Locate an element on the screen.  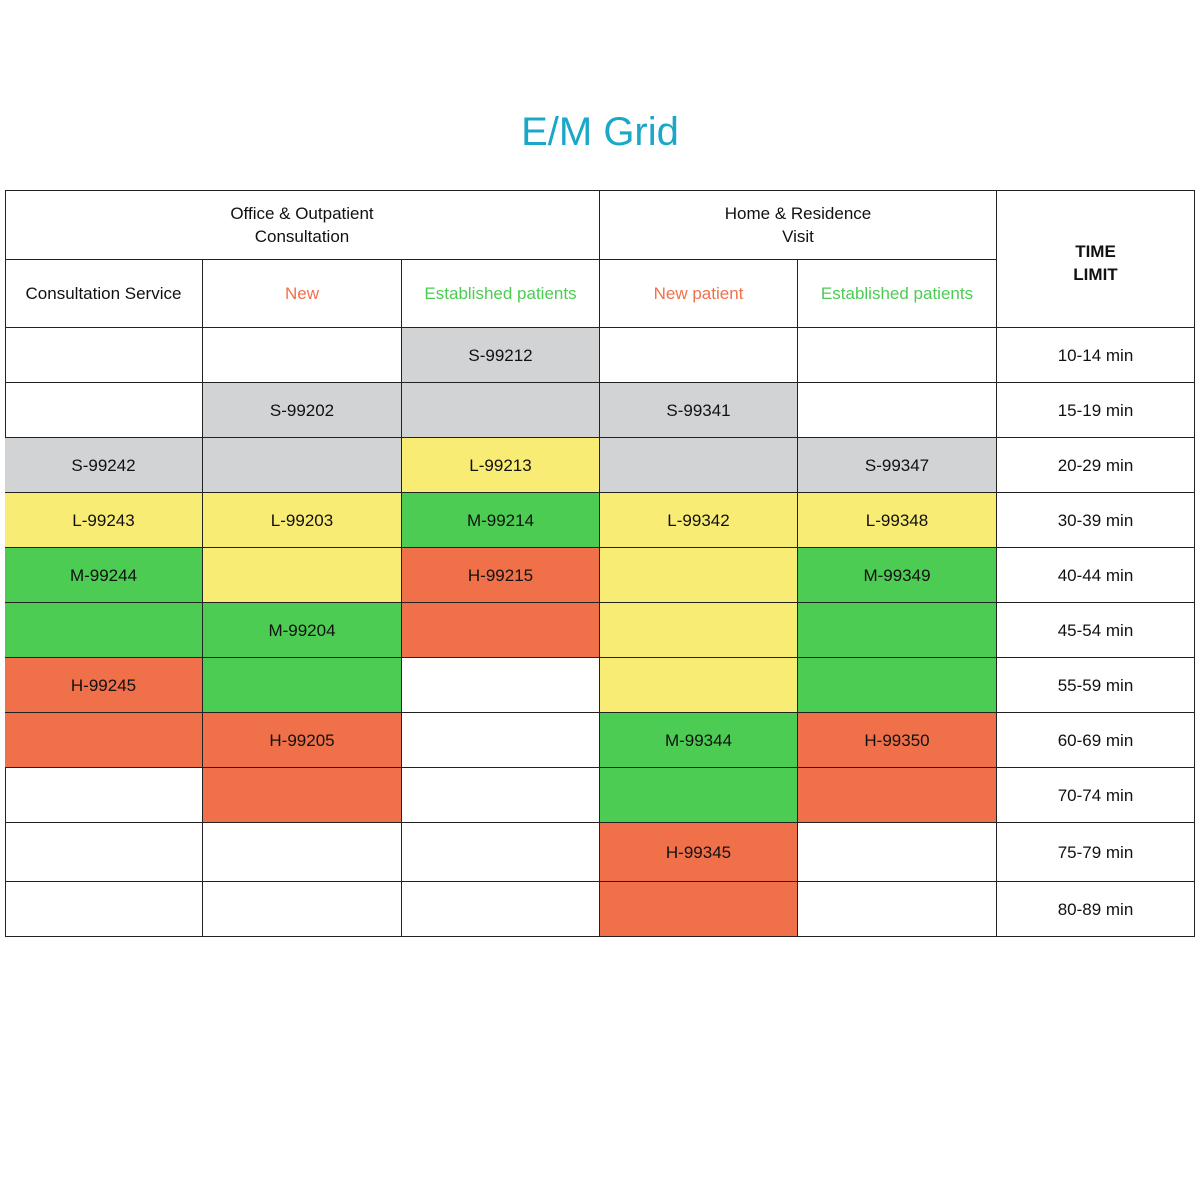
grid-cell: M-99204 is located at coordinates (302, 630).